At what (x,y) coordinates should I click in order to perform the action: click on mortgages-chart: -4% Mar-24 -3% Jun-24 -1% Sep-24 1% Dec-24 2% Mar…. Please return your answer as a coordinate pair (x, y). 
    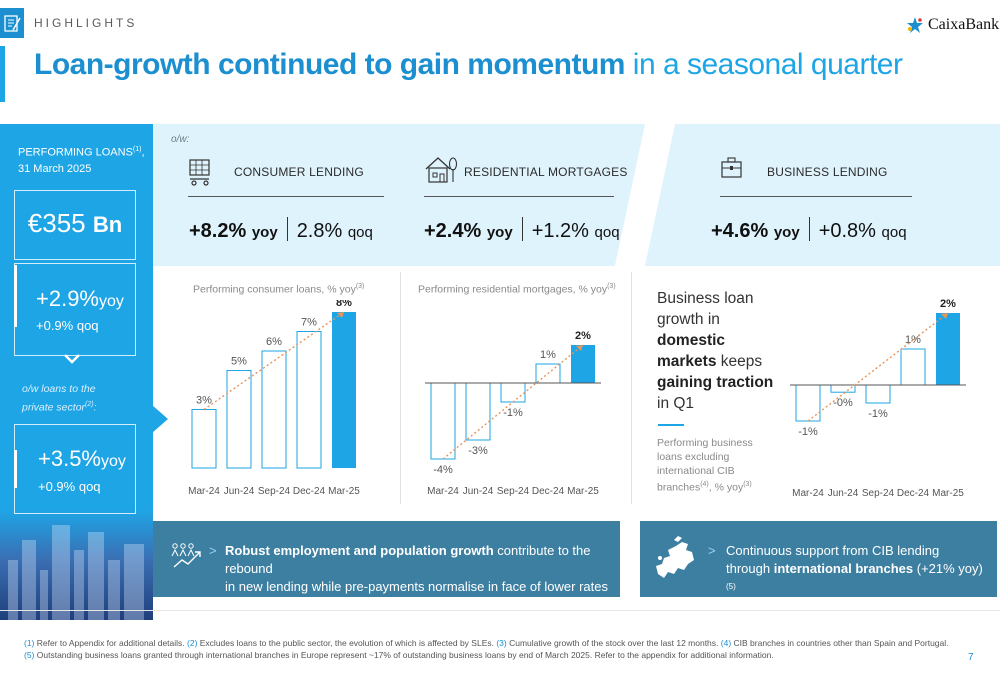
    Looking at the image, I should click on (513, 413).